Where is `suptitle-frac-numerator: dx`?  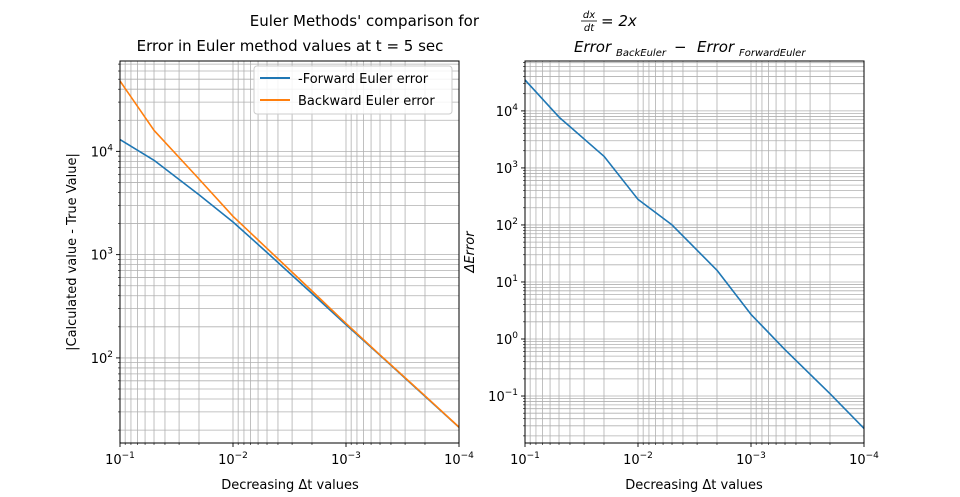 suptitle-frac-numerator: dx is located at coordinates (589, 15).